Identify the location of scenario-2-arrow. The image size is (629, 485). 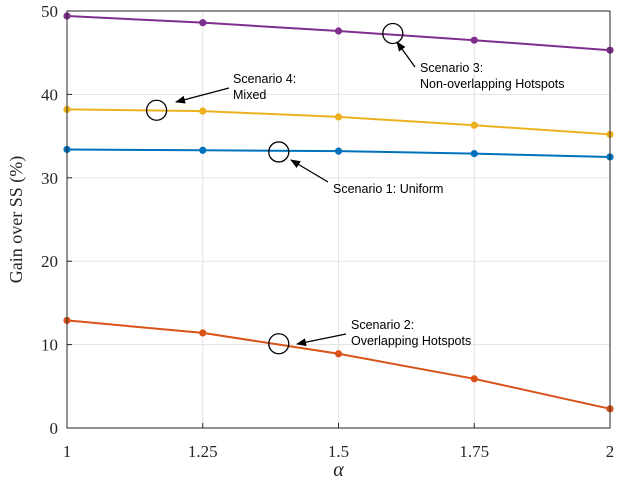
(321, 340).